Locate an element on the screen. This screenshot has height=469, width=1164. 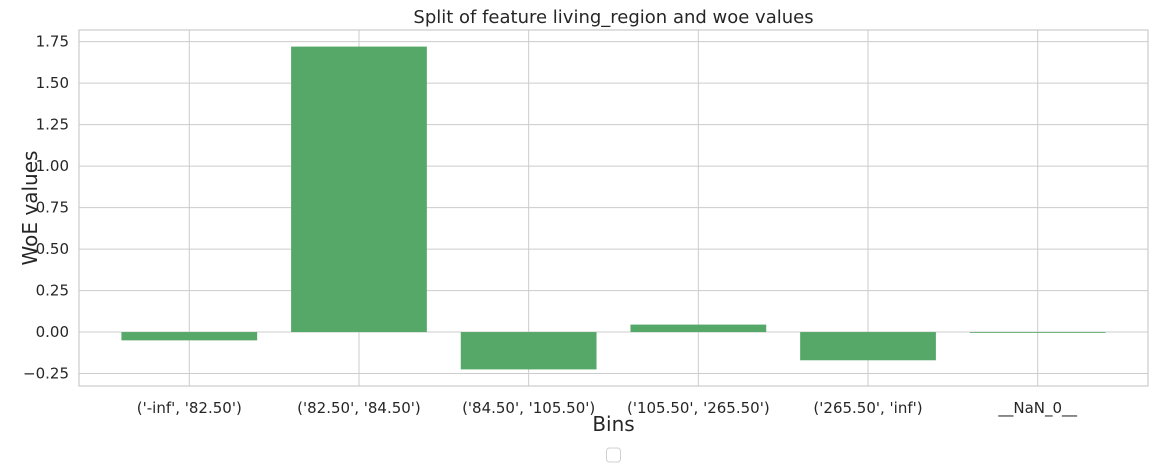
y-tick-label: 1.00 is located at coordinates (52, 166).